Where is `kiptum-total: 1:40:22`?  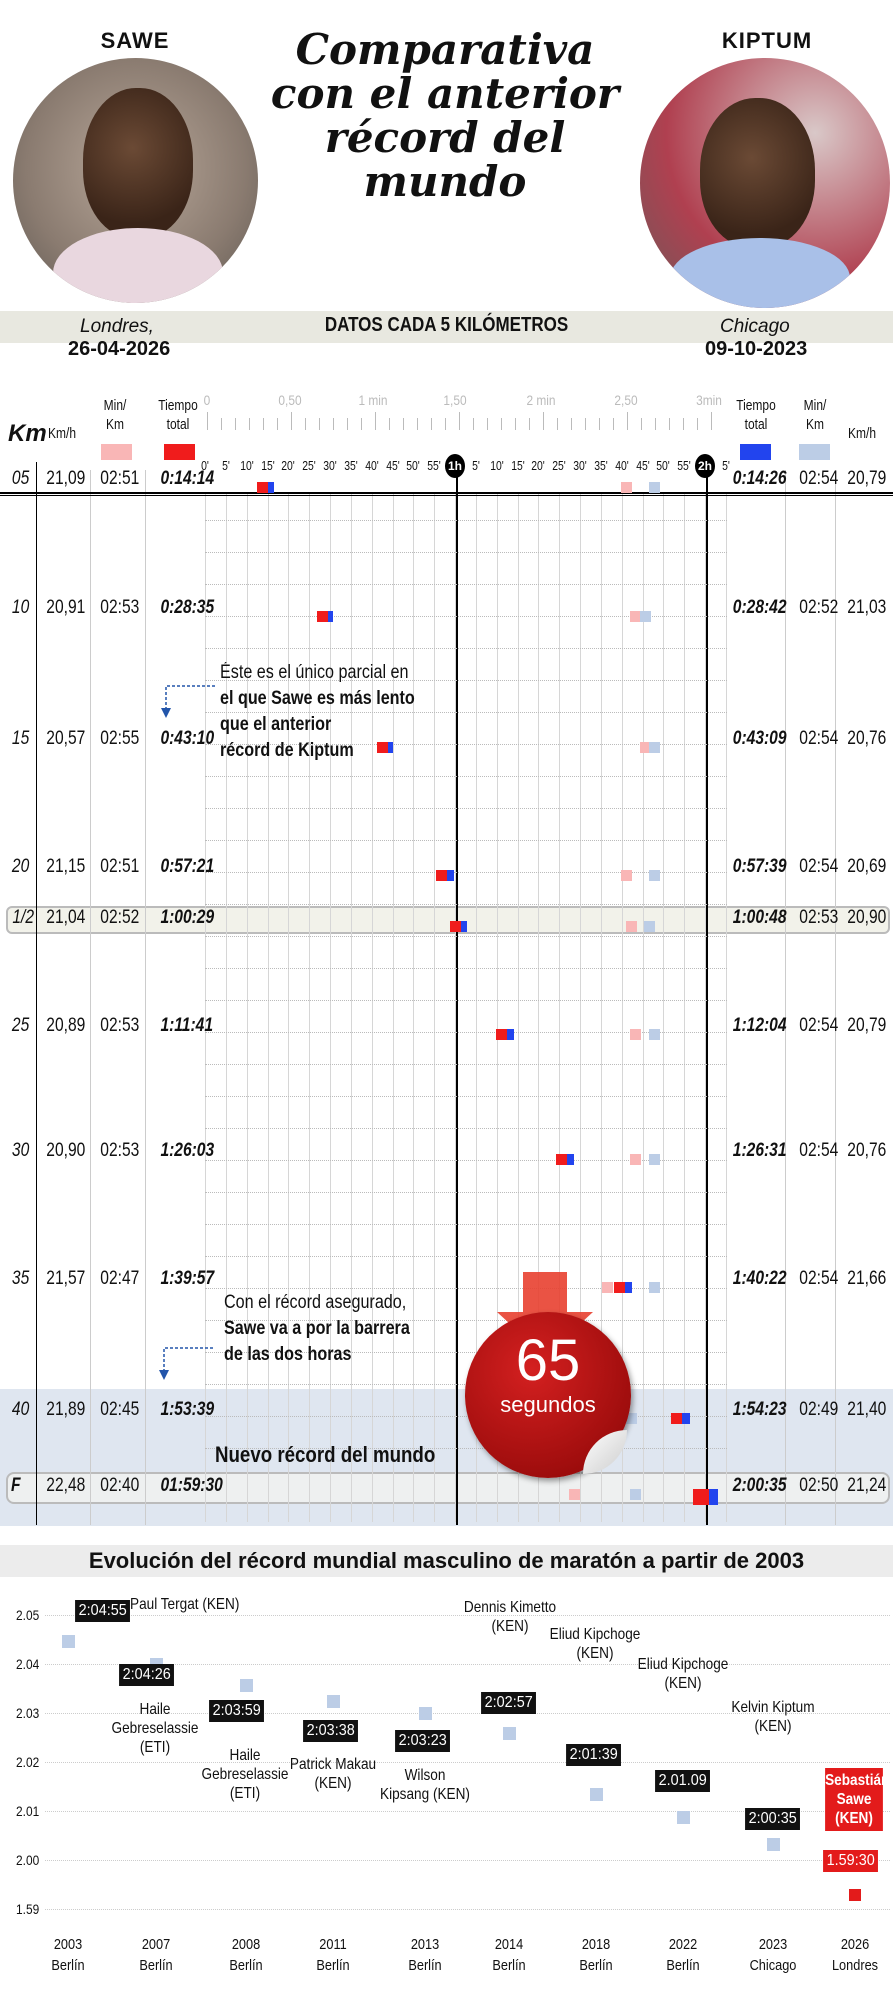
kiptum-total: 1:40:22 is located at coordinates (759, 1278).